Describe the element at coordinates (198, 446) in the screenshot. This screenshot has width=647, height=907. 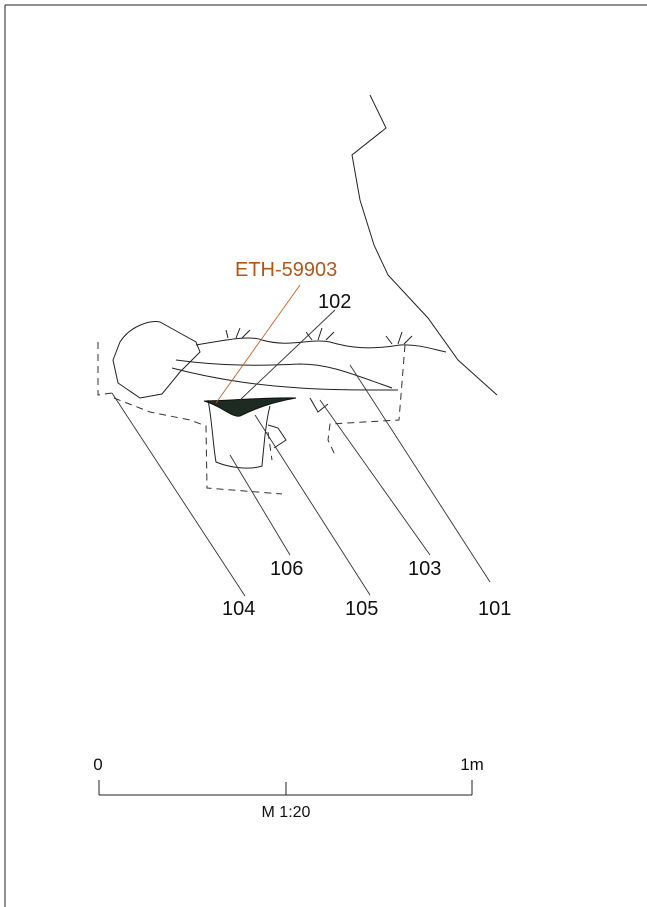
I see `dashed-pit` at that location.